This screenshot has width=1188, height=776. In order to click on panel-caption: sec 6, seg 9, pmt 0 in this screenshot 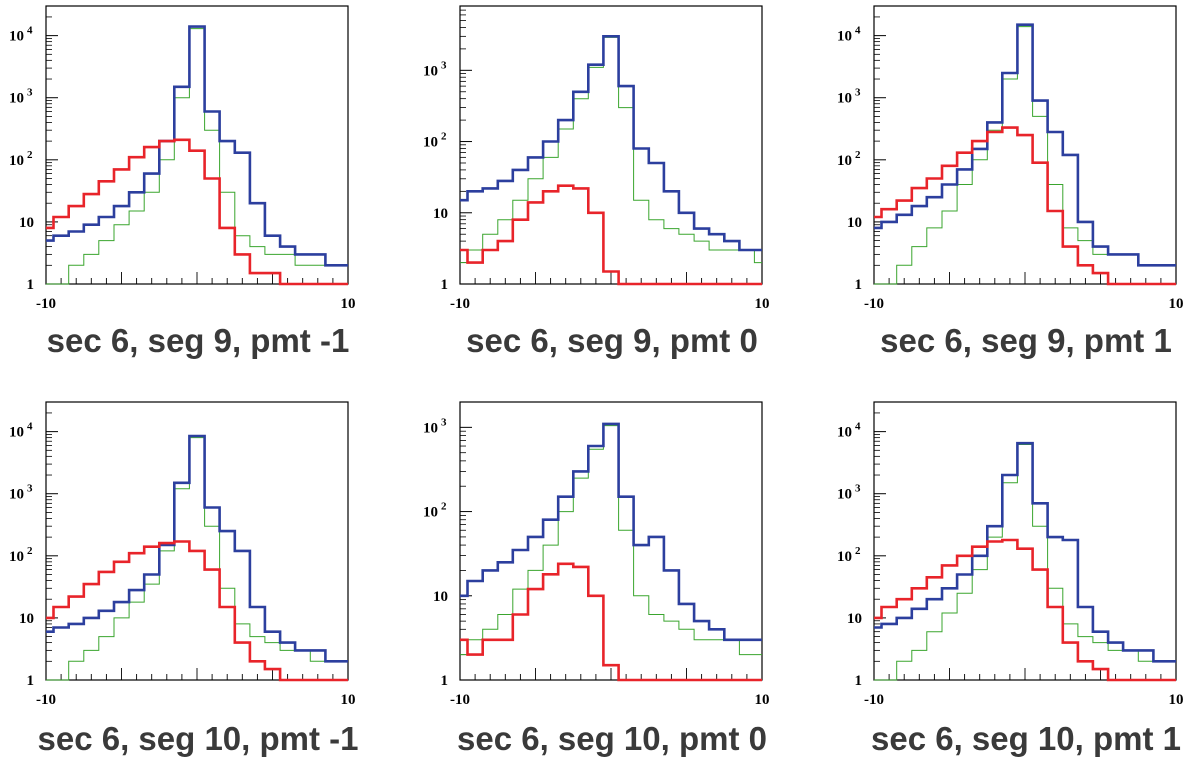, I will do `click(612, 340)`.